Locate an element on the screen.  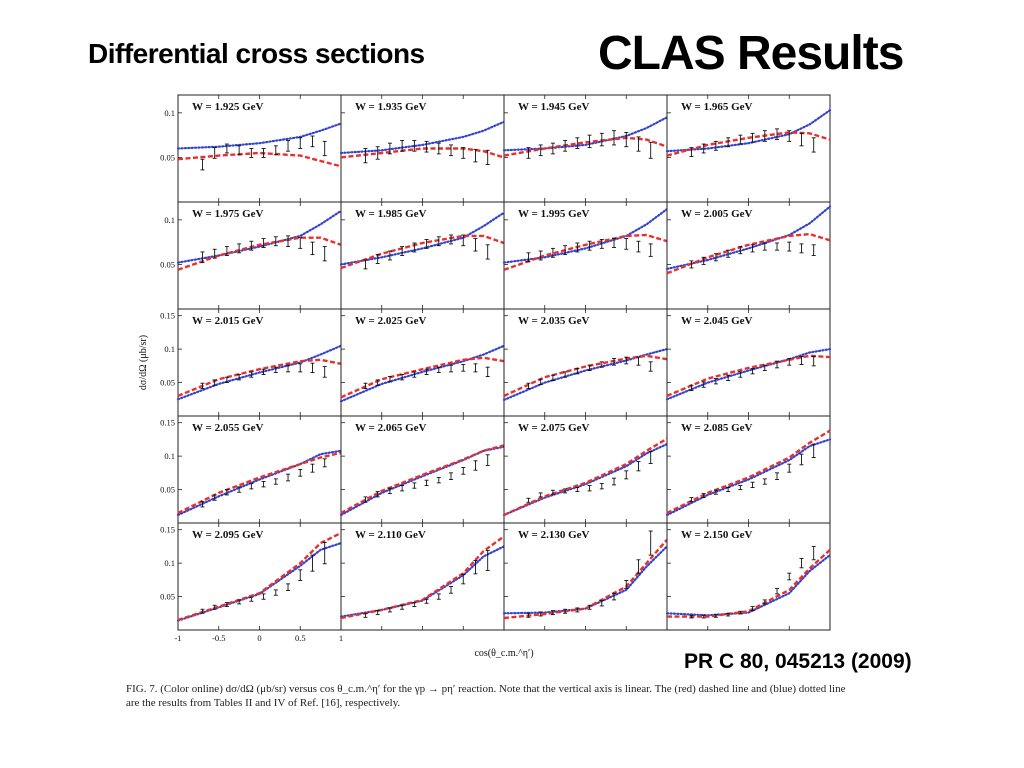
panel-label: W = 1.935 GeV is located at coordinates (391, 107).